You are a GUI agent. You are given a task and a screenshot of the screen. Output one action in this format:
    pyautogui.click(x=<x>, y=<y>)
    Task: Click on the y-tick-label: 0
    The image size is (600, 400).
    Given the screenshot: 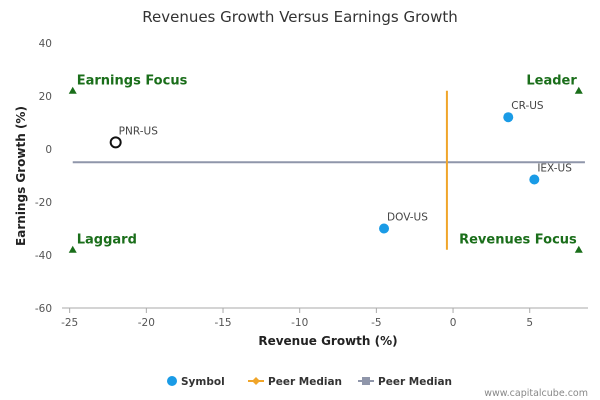 What is the action you would take?
    pyautogui.click(x=48, y=150)
    